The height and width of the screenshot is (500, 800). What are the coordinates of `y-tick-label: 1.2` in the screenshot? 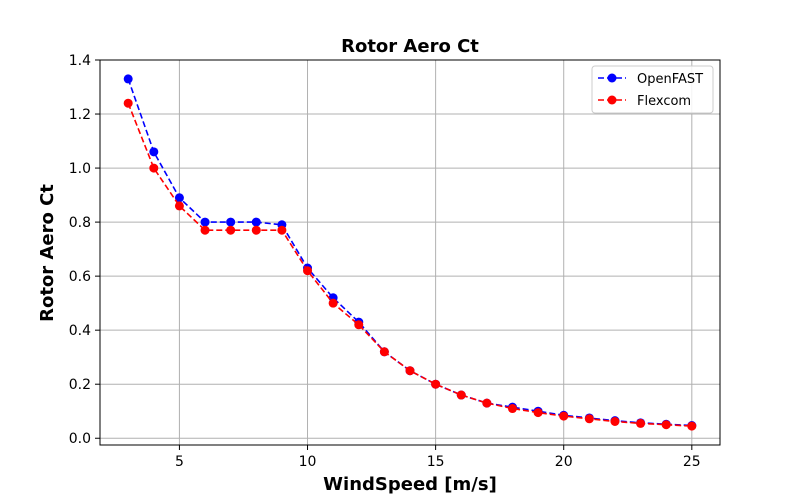 It's located at (80, 115).